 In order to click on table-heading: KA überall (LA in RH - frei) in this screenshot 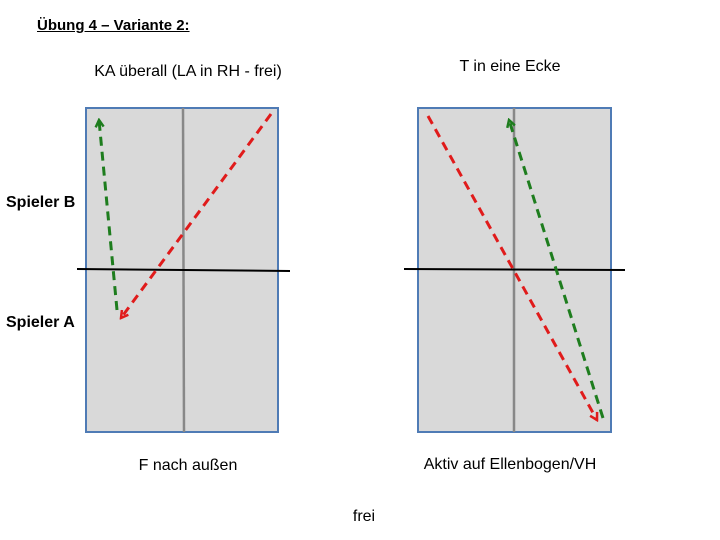, I will do `click(188, 71)`.